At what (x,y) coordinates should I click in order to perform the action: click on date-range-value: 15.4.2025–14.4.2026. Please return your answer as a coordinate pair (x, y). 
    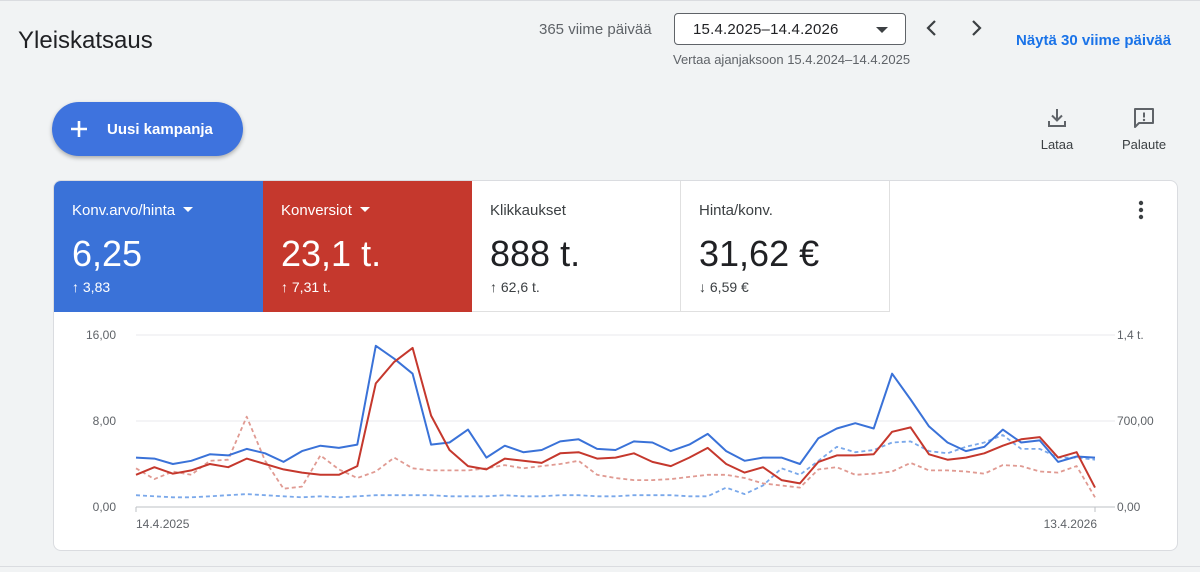
    Looking at the image, I should click on (766, 29).